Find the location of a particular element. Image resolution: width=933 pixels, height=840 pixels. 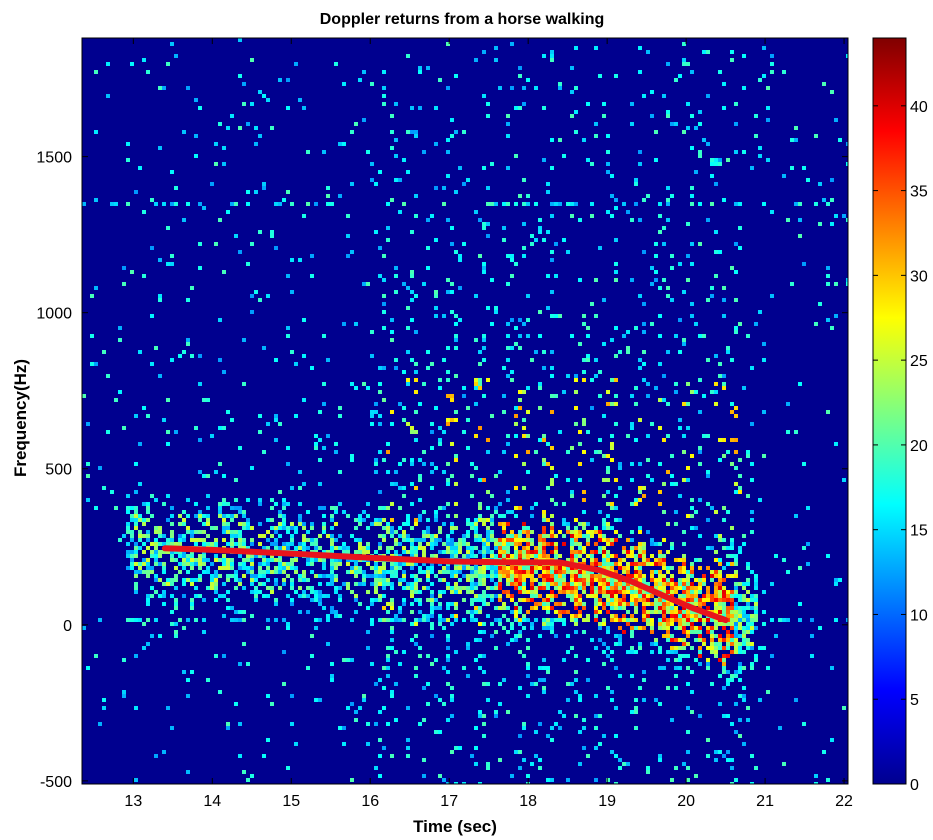

colorbar-ticks: 0 5 10 15 20 25 30 35 40 is located at coordinates (900, 446).